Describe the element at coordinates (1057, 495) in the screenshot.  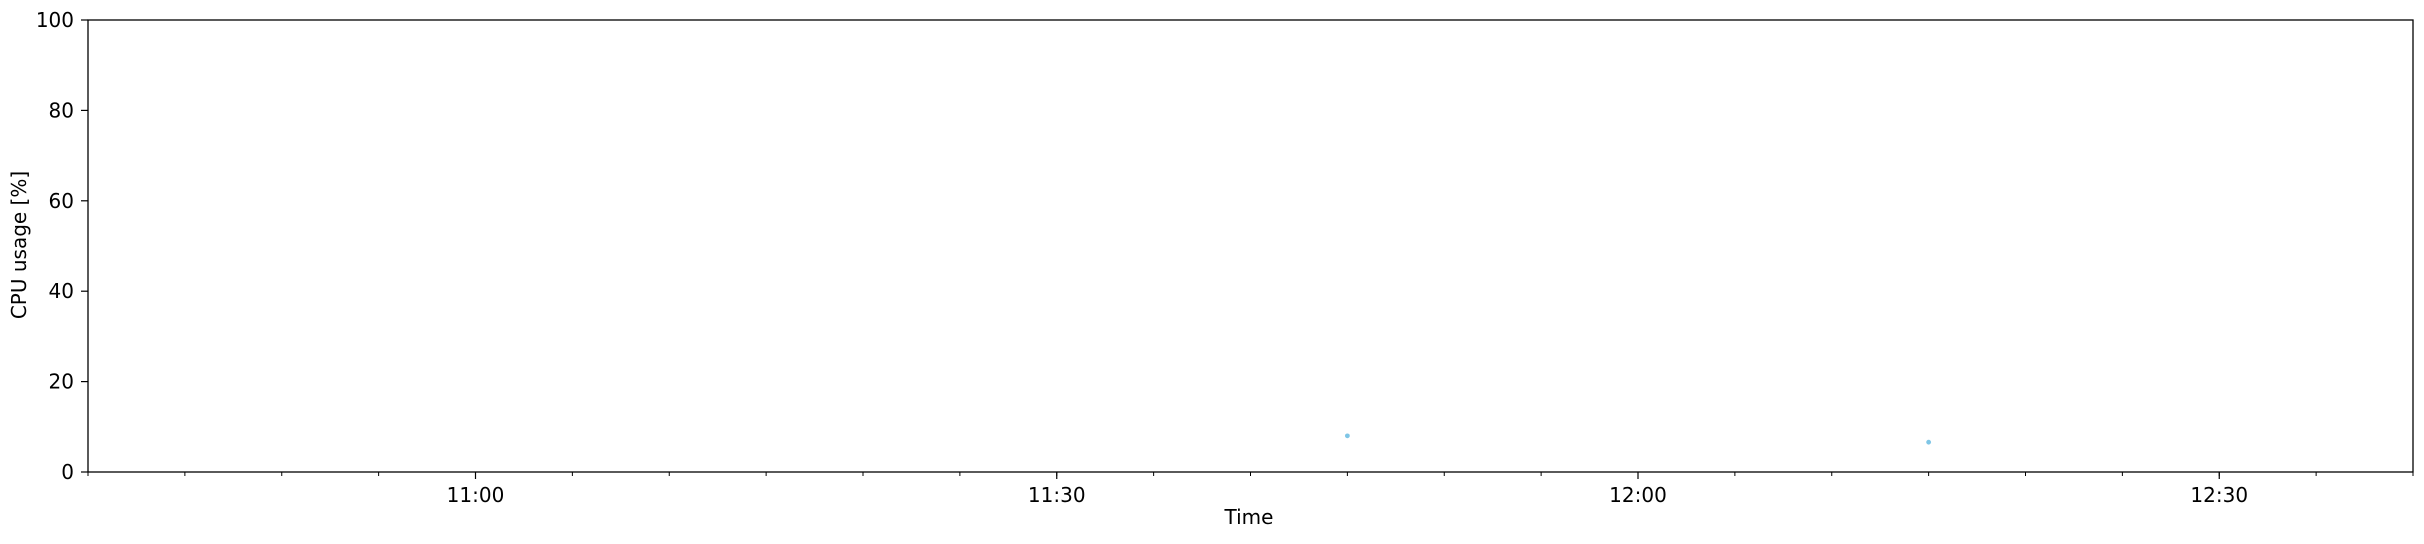
I see `x-tick-label: 11:30` at that location.